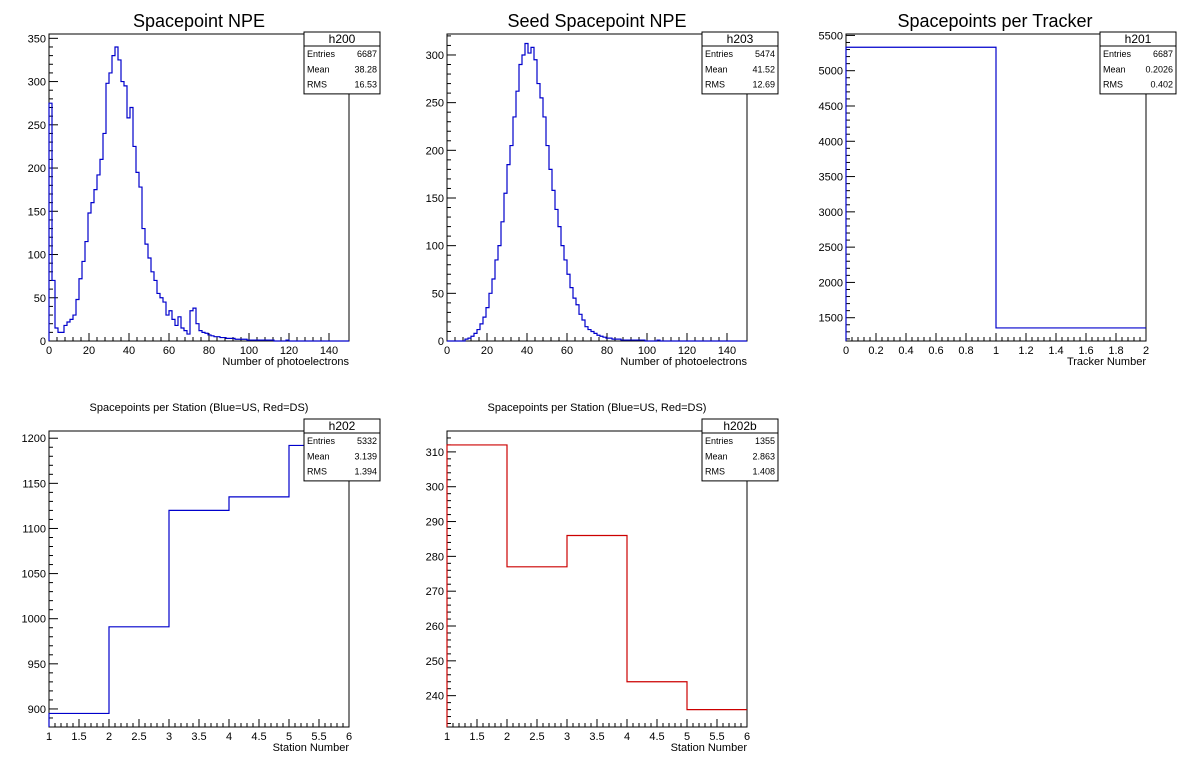 The width and height of the screenshot is (1196, 772). Describe the element at coordinates (831, 319) in the screenshot. I see `y-tick-label: 1500` at that location.